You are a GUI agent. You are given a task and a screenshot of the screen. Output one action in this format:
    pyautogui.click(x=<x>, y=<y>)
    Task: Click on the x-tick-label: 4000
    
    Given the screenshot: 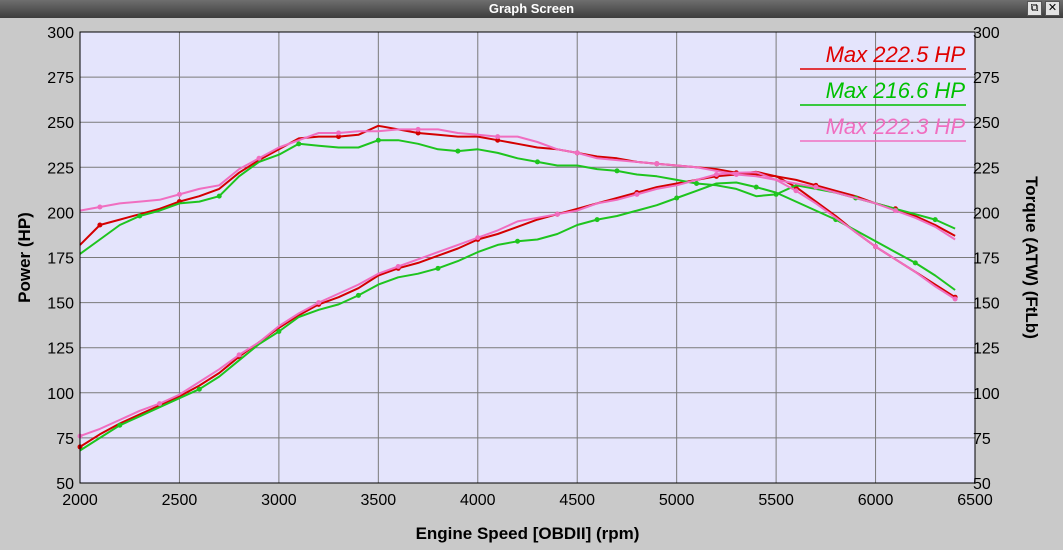 What is the action you would take?
    pyautogui.click(x=478, y=500)
    